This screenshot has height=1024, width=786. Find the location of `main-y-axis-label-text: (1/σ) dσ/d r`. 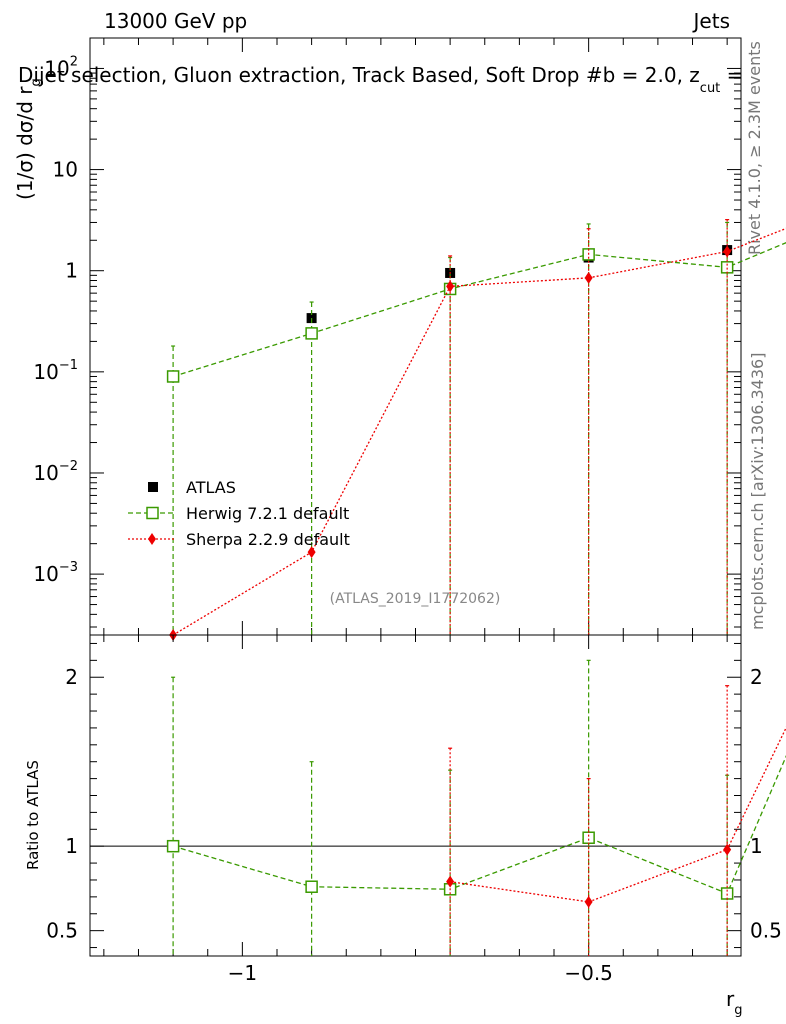

main-y-axis-label-text: (1/σ) dσ/d r is located at coordinates (25, 143).